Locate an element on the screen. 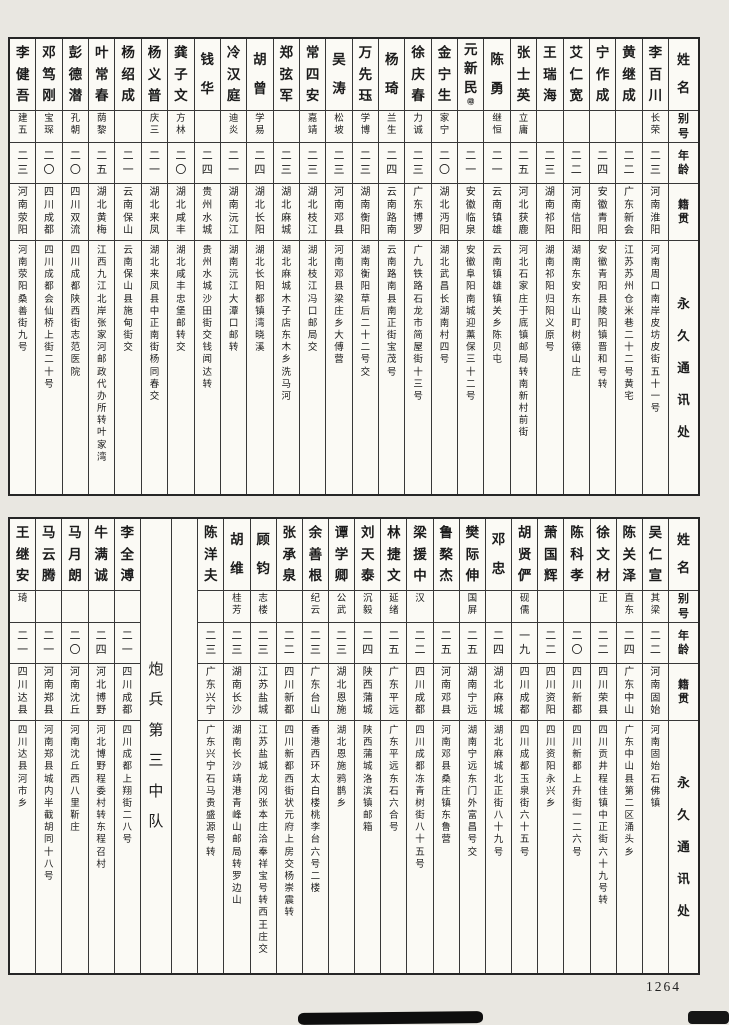 The height and width of the screenshot is (1025, 729). person-name: 李健吾 is located at coordinates (22, 74).